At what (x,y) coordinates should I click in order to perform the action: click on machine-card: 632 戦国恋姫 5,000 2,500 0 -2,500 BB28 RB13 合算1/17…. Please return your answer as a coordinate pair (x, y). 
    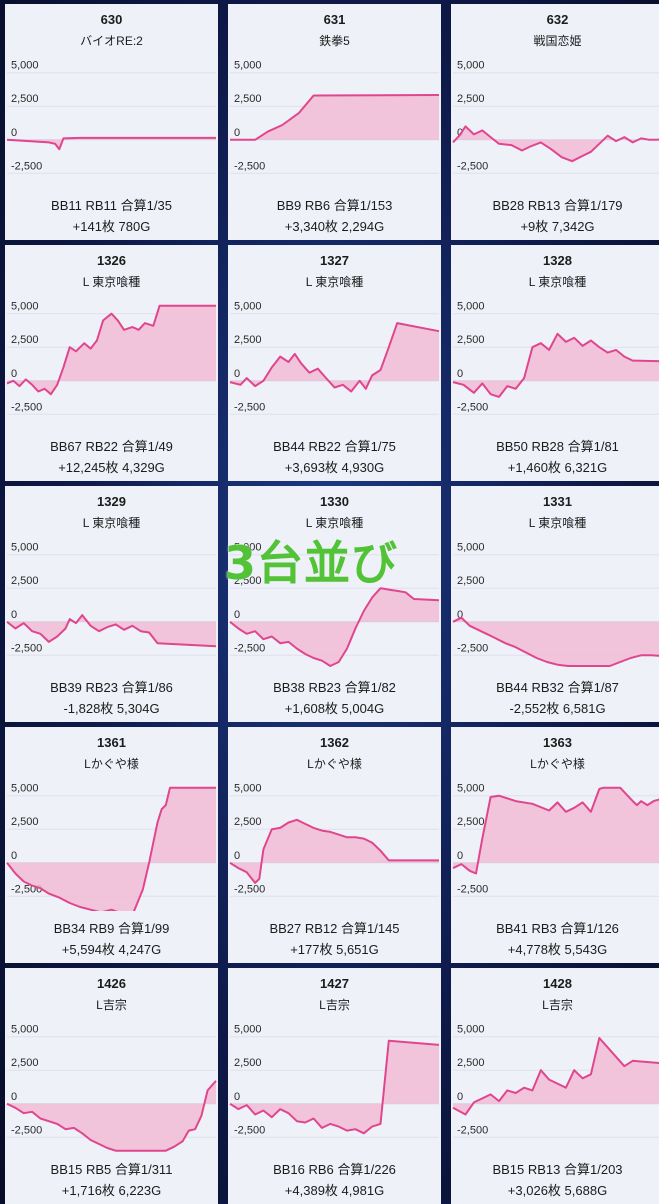
    Looking at the image, I should click on (555, 122).